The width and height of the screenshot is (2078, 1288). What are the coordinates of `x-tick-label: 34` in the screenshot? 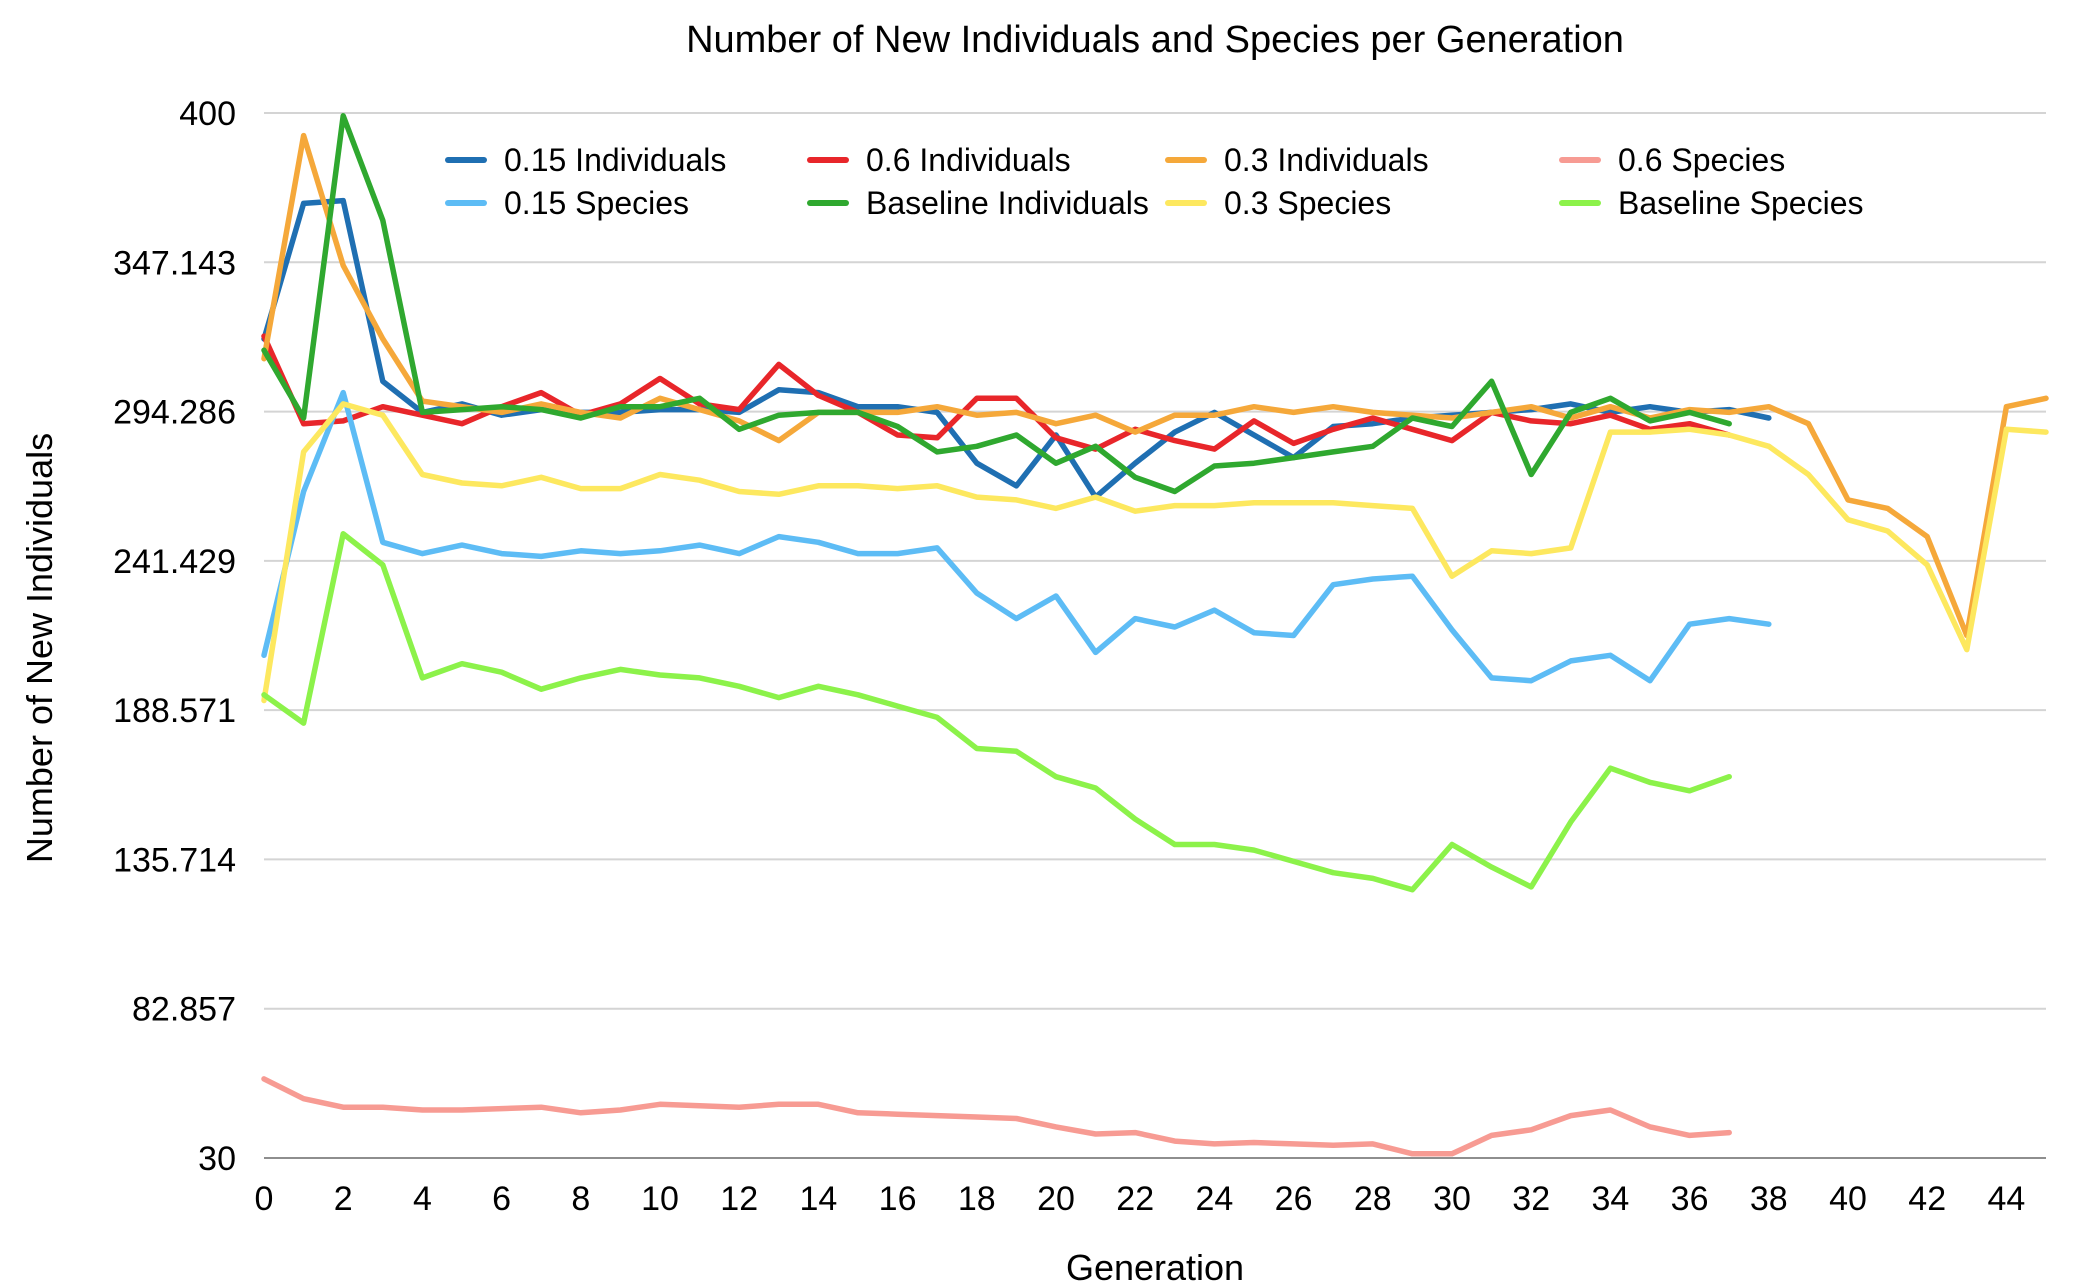 It's located at (1610, 1199).